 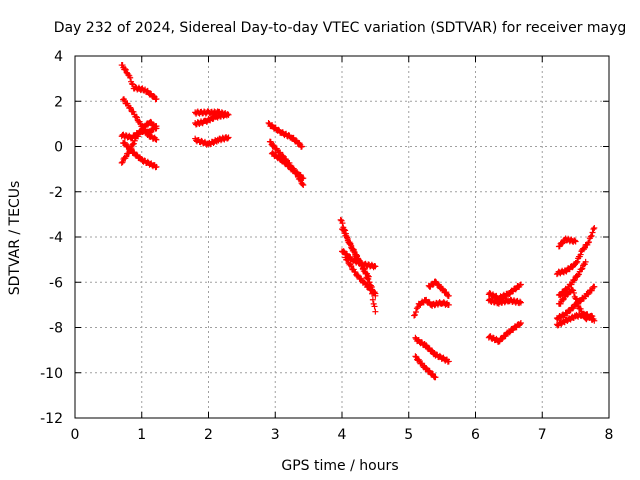 What do you see at coordinates (56, 329) in the screenshot?
I see `y-tick-label: -8` at bounding box center [56, 329].